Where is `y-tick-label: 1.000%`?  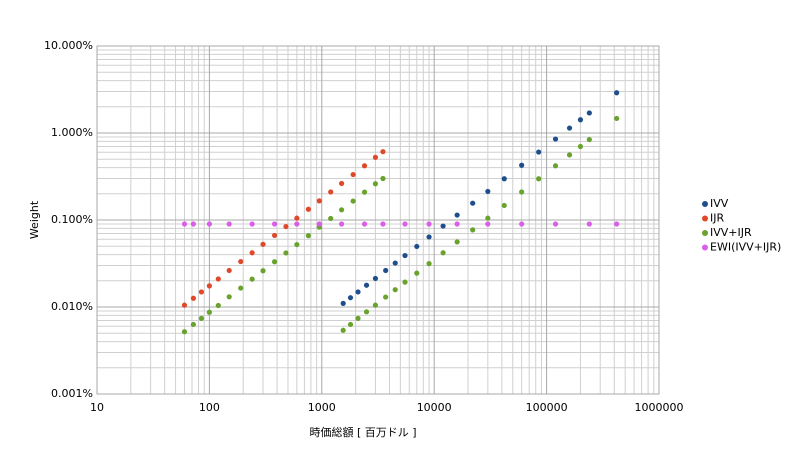
y-tick-label: 1.000% is located at coordinates (72, 132).